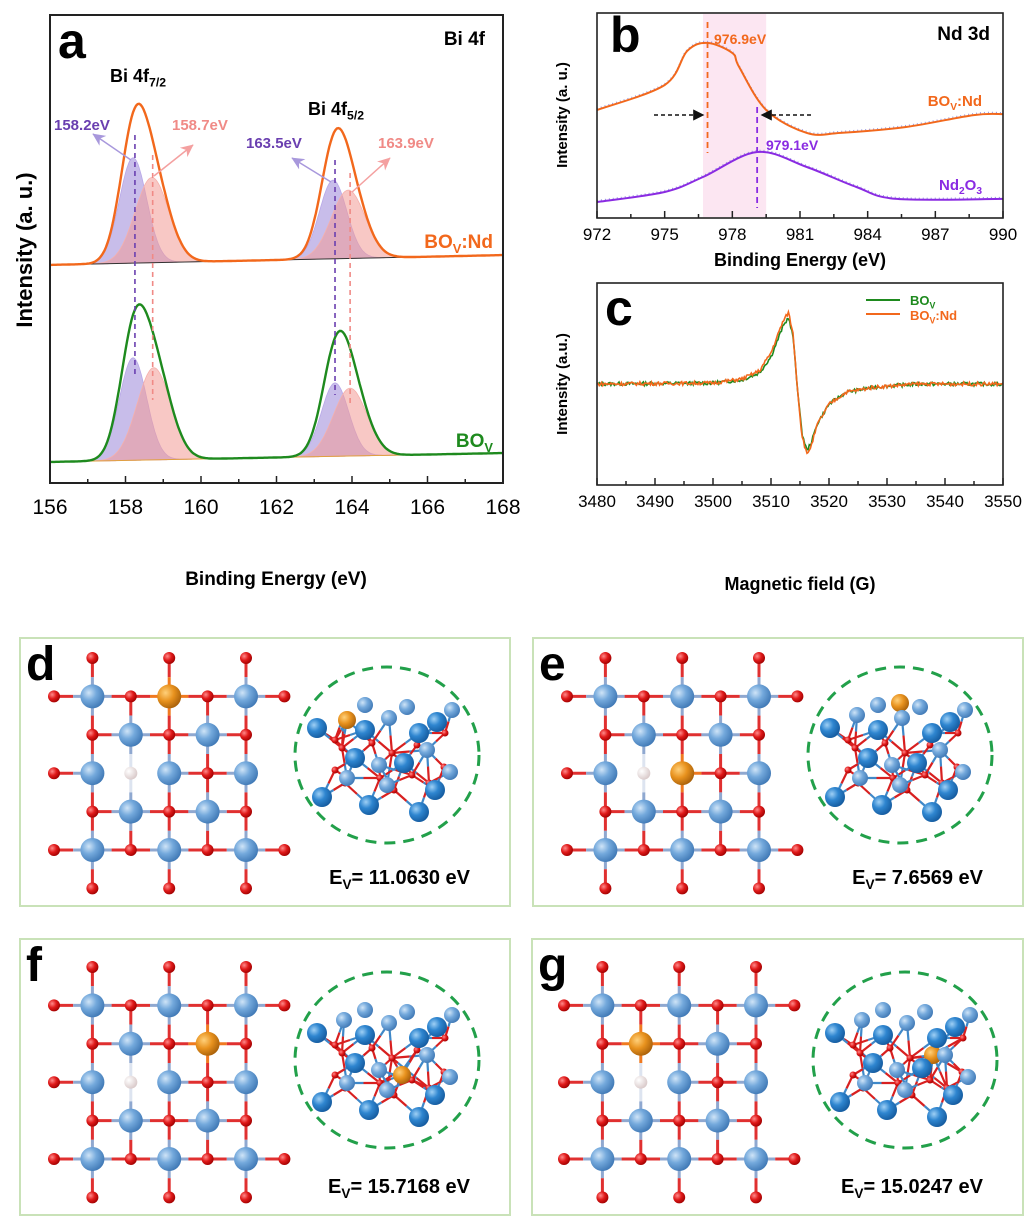 This screenshot has width=1035, height=1225. What do you see at coordinates (969, 101) in the screenshot?
I see `text-part: :Nd` at bounding box center [969, 101].